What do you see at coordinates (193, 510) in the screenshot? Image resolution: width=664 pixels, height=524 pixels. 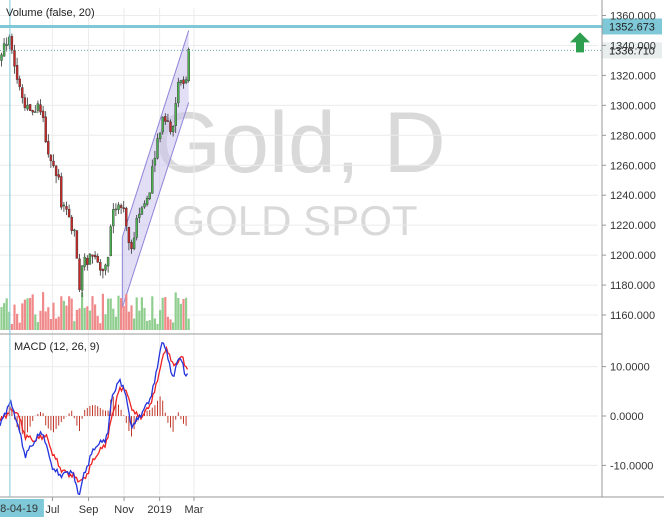 I see `time-tick-label: Mar` at bounding box center [193, 510].